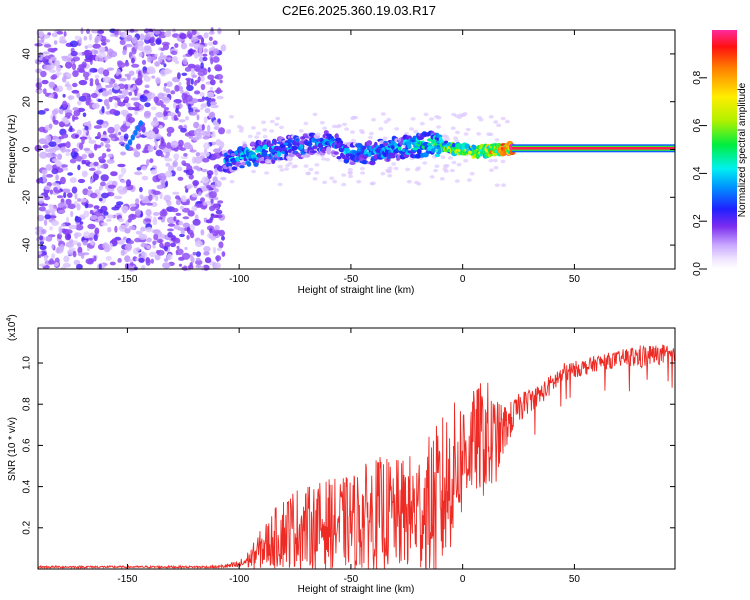  I want to click on spectrogram-x-tick-label: -50, so click(351, 279).